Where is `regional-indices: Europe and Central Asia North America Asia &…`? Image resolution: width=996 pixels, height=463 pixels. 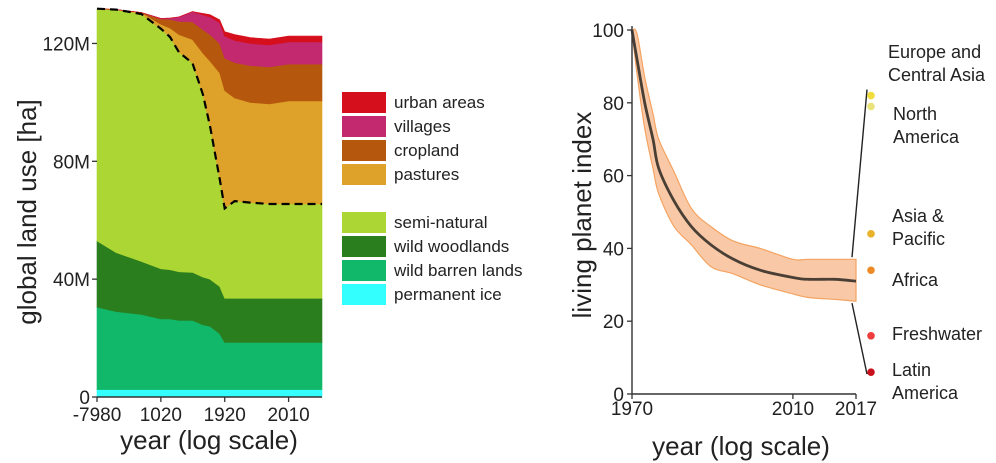
regional-indices: Europe and Central Asia North America Asia &… is located at coordinates (918, 222).